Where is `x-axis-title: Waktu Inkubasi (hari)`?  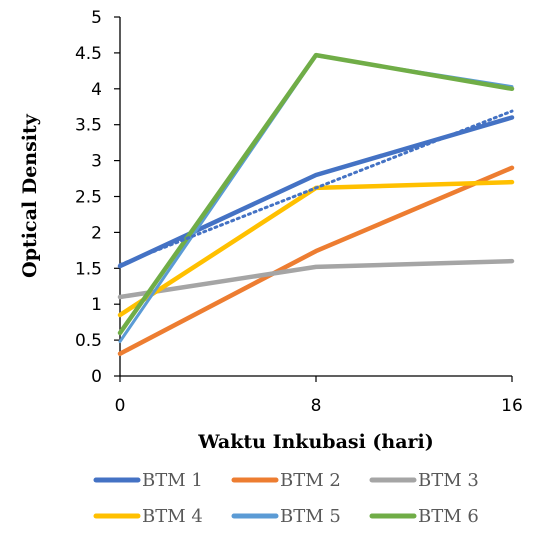 x-axis-title: Waktu Inkubasi (hari) is located at coordinates (315, 442).